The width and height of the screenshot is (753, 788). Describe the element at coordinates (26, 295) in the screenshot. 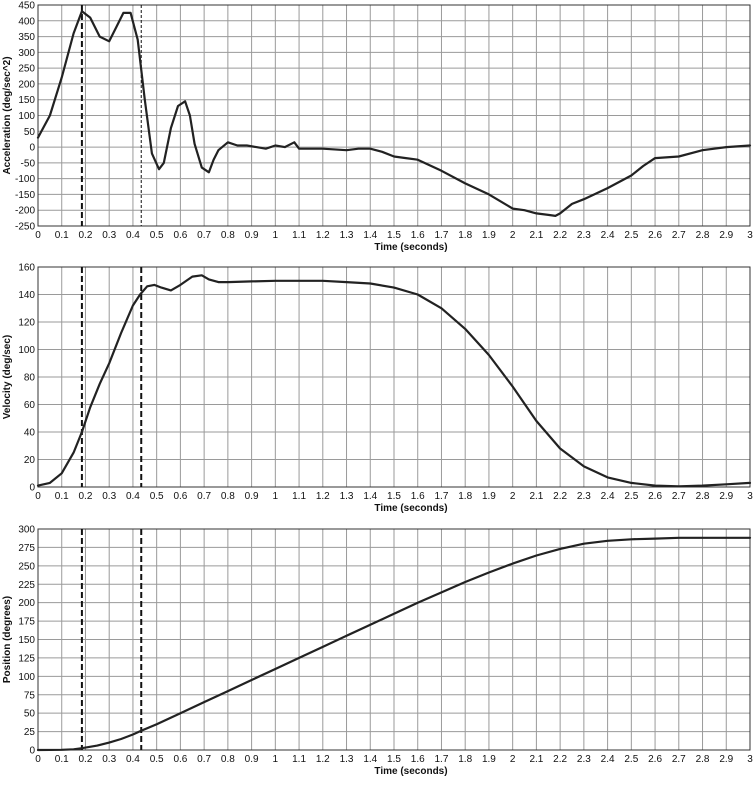

I see `velocity-y-tick-label: 140` at that location.